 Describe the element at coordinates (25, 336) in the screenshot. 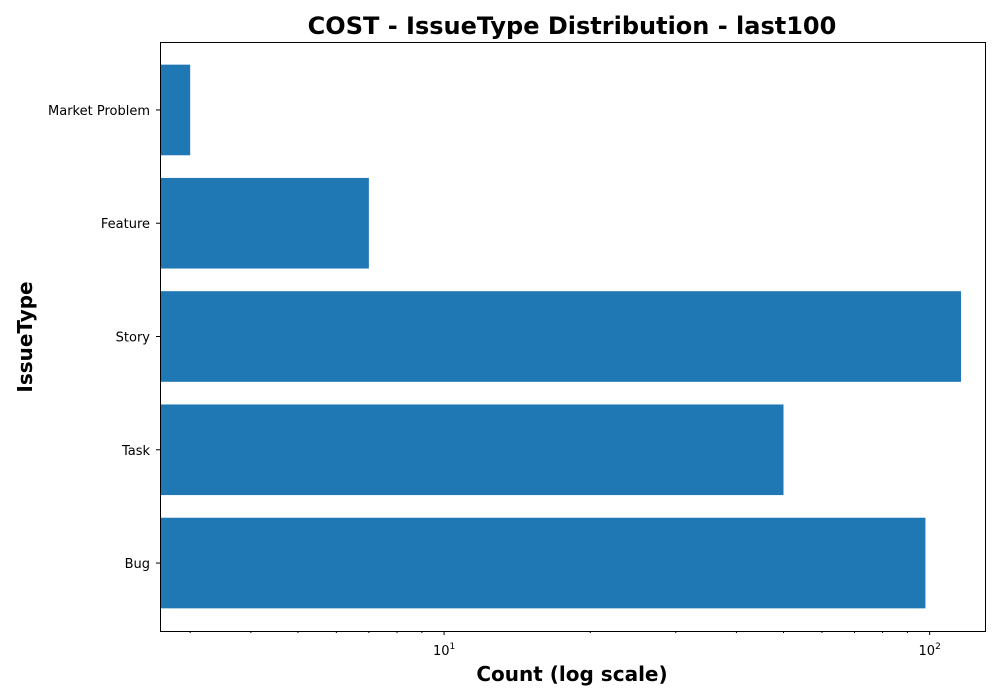

I see `y-axis-label: IssueType` at that location.